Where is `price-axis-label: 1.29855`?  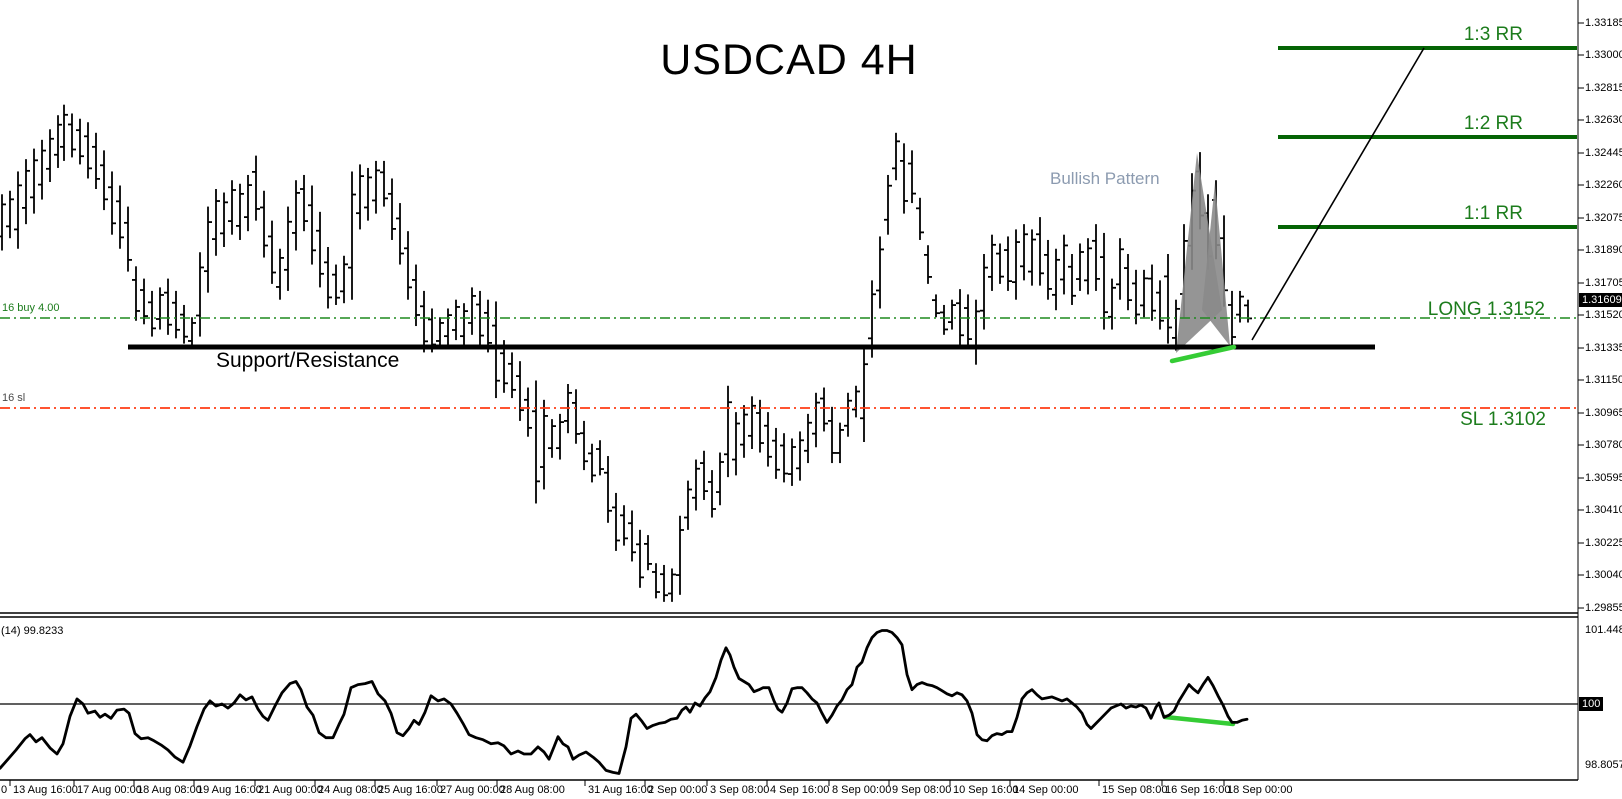 price-axis-label: 1.29855 is located at coordinates (1603, 608).